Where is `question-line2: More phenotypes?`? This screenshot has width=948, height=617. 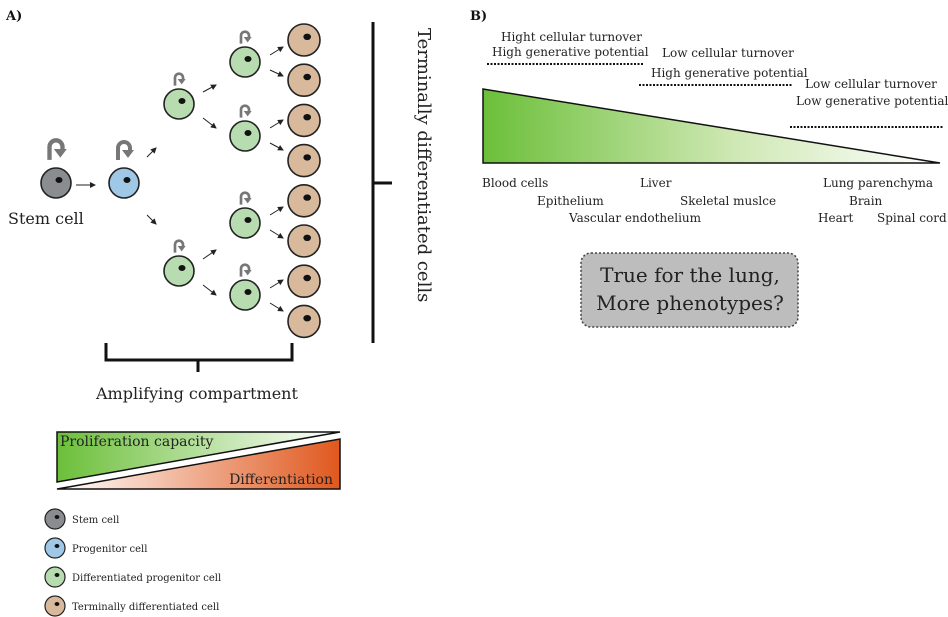 question-line2: More phenotypes? is located at coordinates (690, 303).